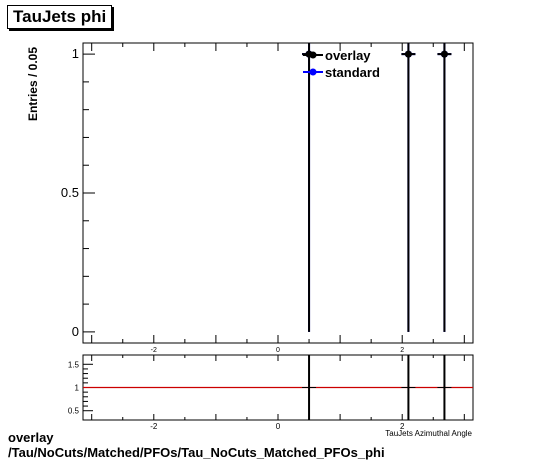 This screenshot has height=462, width=546. What do you see at coordinates (352, 72) in the screenshot?
I see `legend-label: standard` at bounding box center [352, 72].